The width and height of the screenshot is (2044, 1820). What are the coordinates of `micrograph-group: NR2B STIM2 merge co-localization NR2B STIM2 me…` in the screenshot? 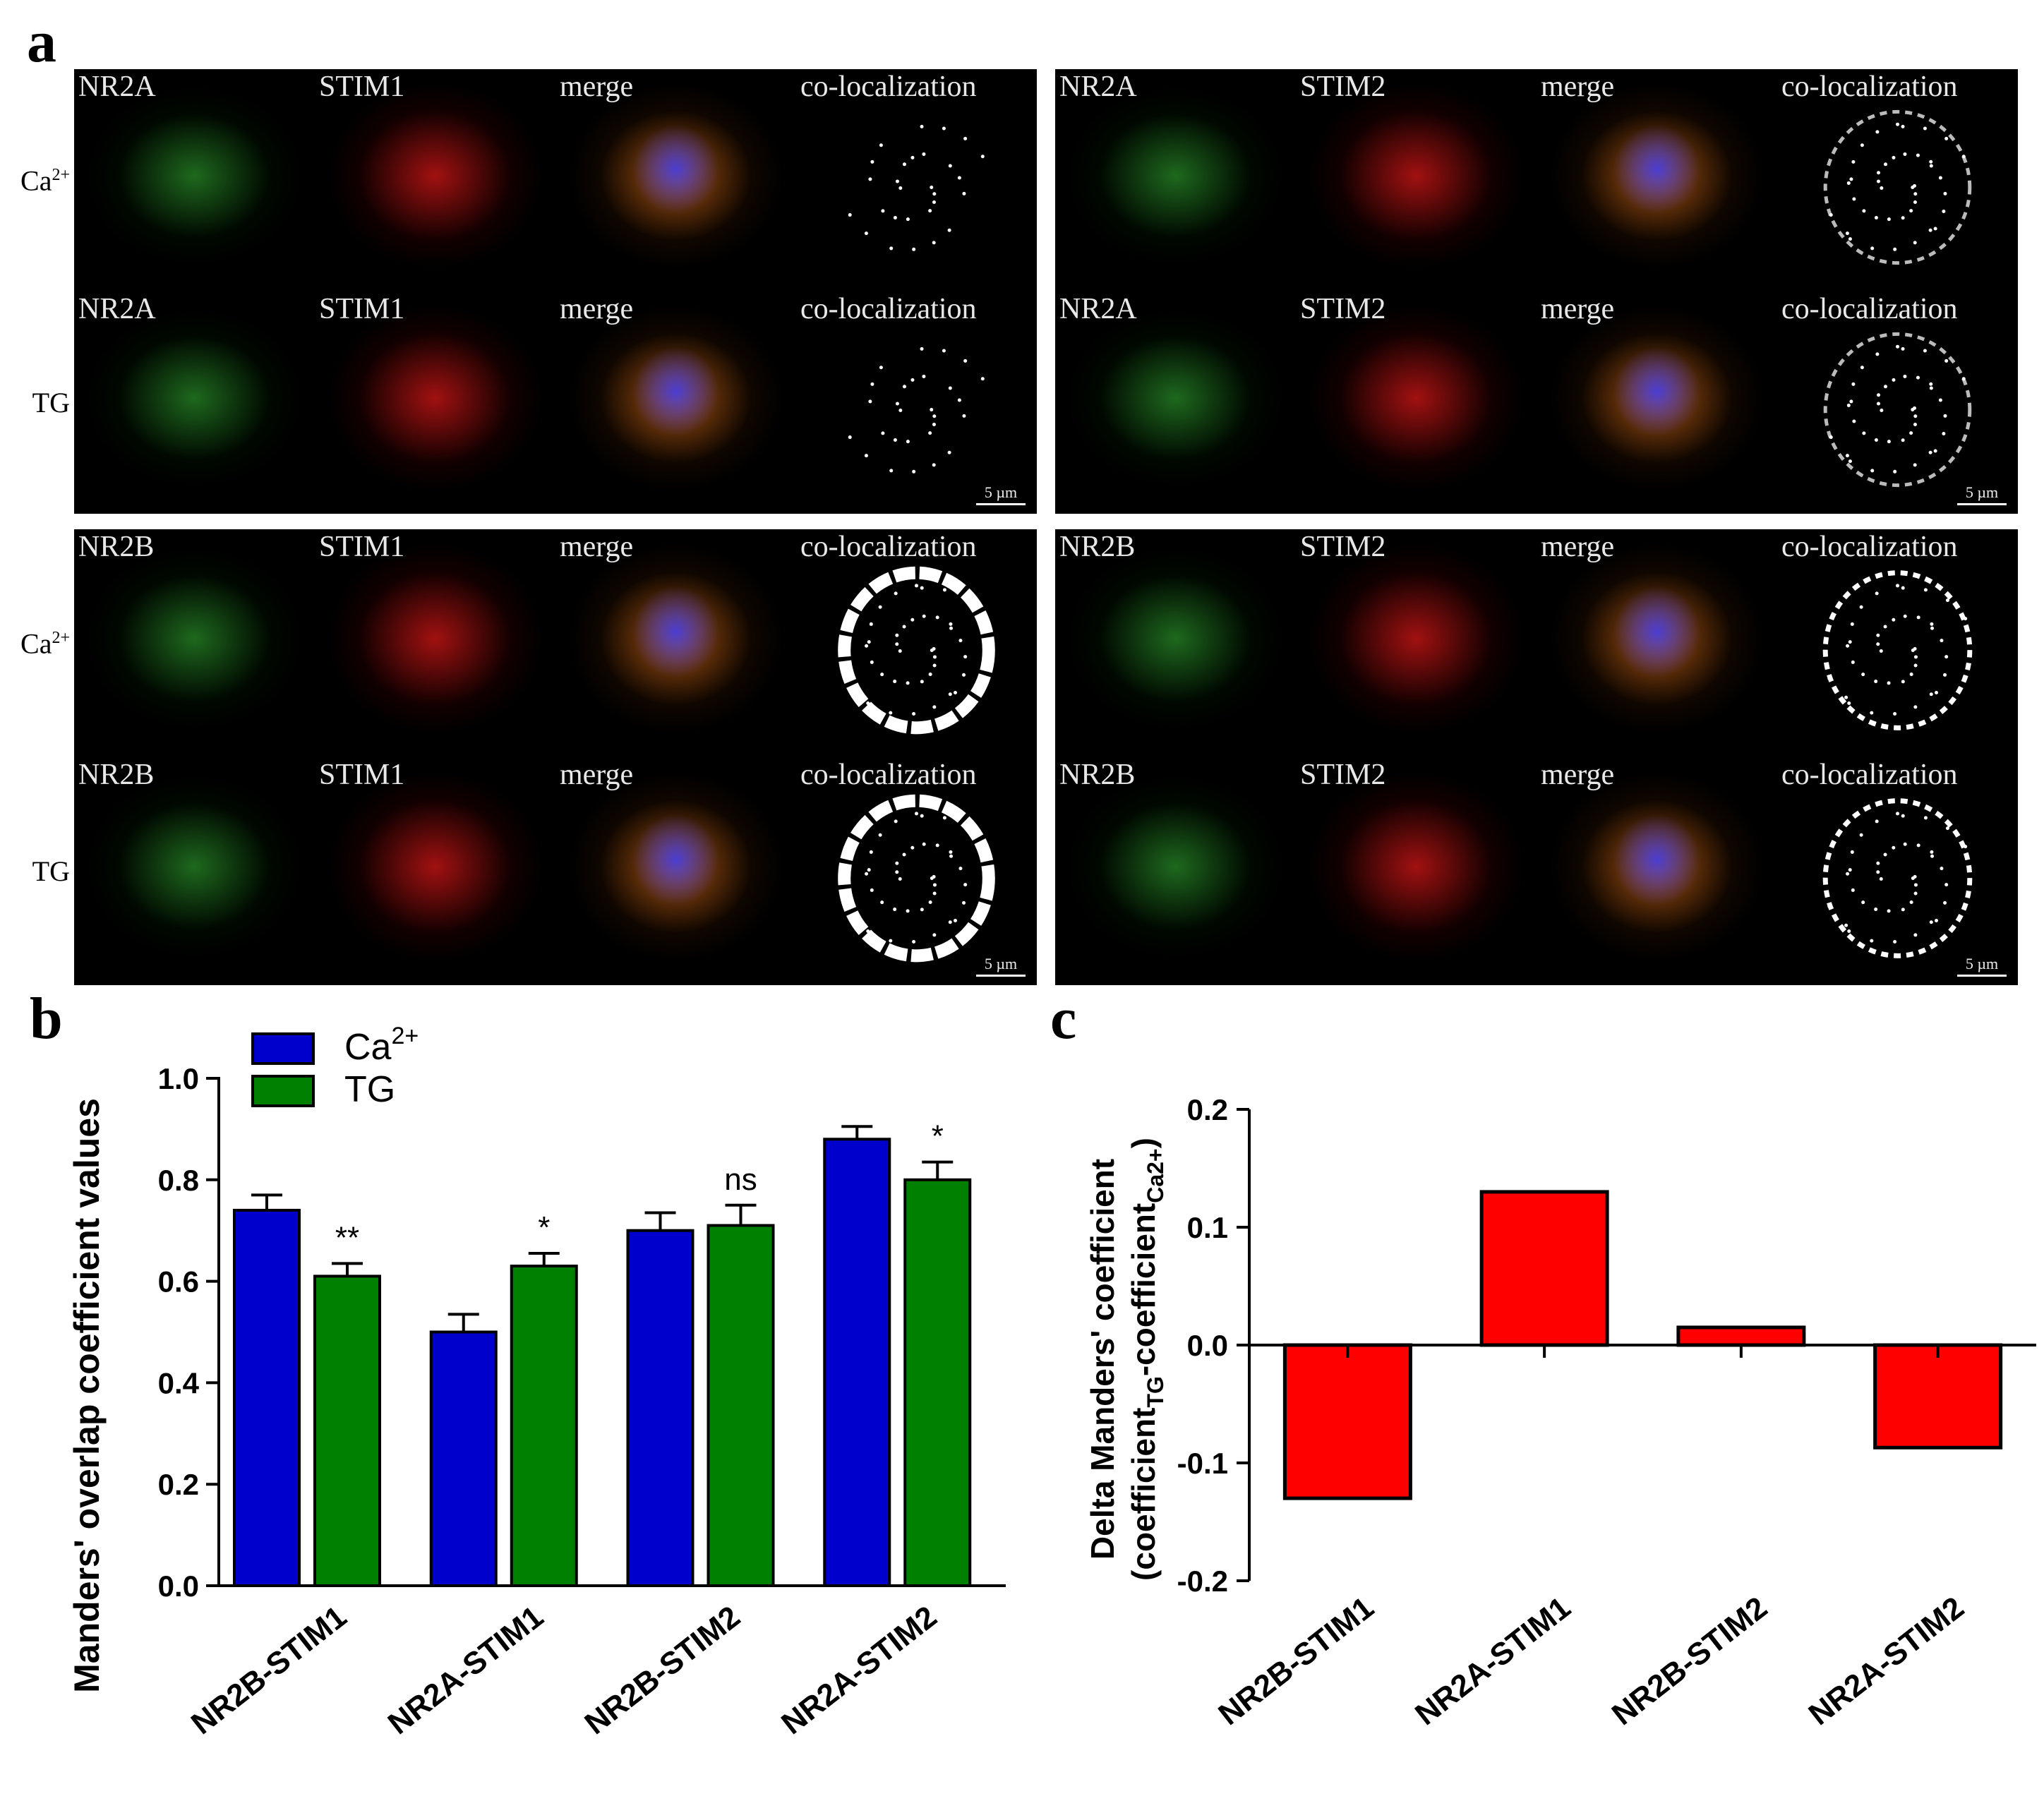 It's located at (1536, 757).